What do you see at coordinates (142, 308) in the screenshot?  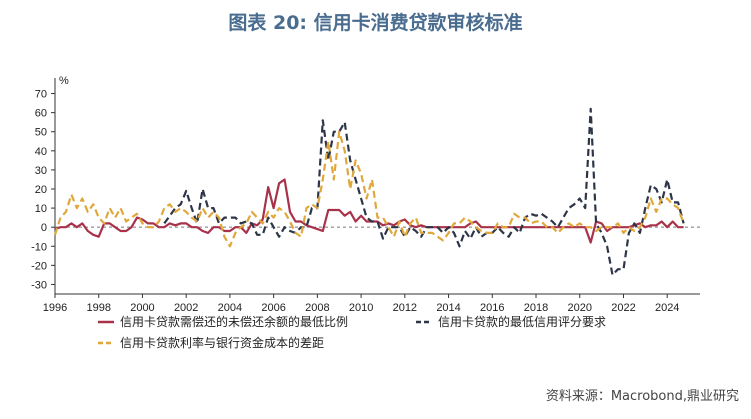 I see `x-tick-label: 2000` at bounding box center [142, 308].